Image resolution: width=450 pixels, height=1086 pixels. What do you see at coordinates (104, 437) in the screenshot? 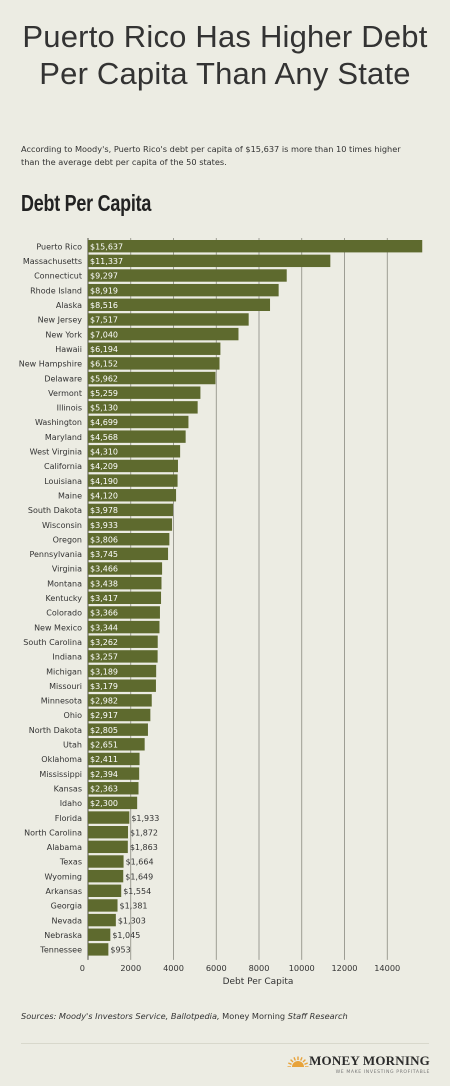
I see `value-label: $4,568` at bounding box center [104, 437].